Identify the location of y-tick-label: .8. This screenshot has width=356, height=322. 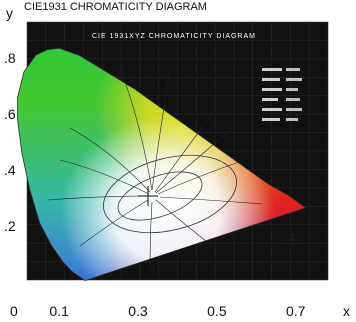
(10, 58).